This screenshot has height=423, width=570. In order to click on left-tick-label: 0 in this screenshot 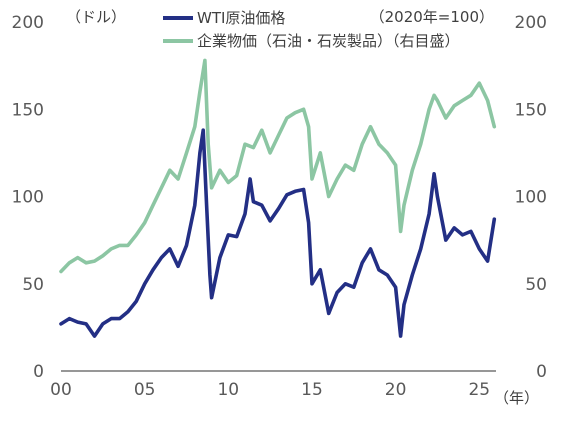, I will do `click(38, 372)`.